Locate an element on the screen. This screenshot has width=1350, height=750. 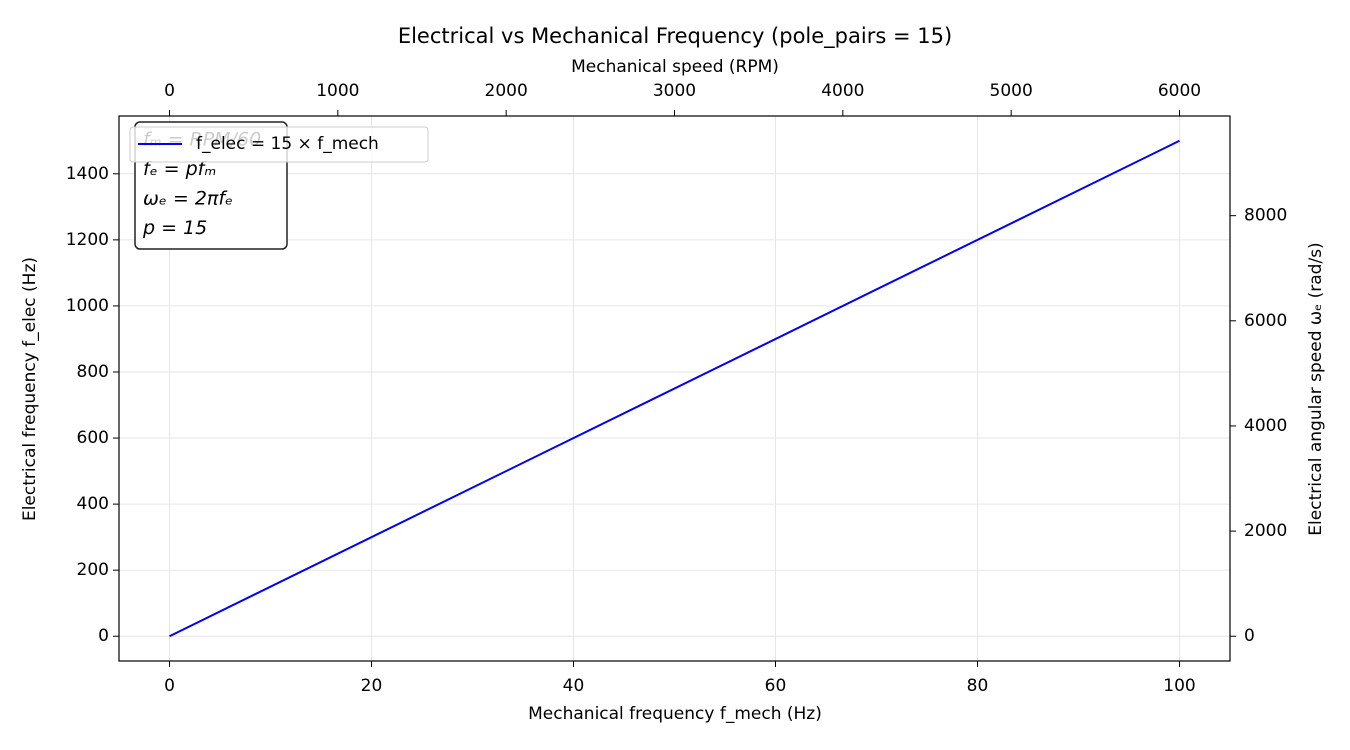
top-tick-label: 6000 is located at coordinates (1179, 91).